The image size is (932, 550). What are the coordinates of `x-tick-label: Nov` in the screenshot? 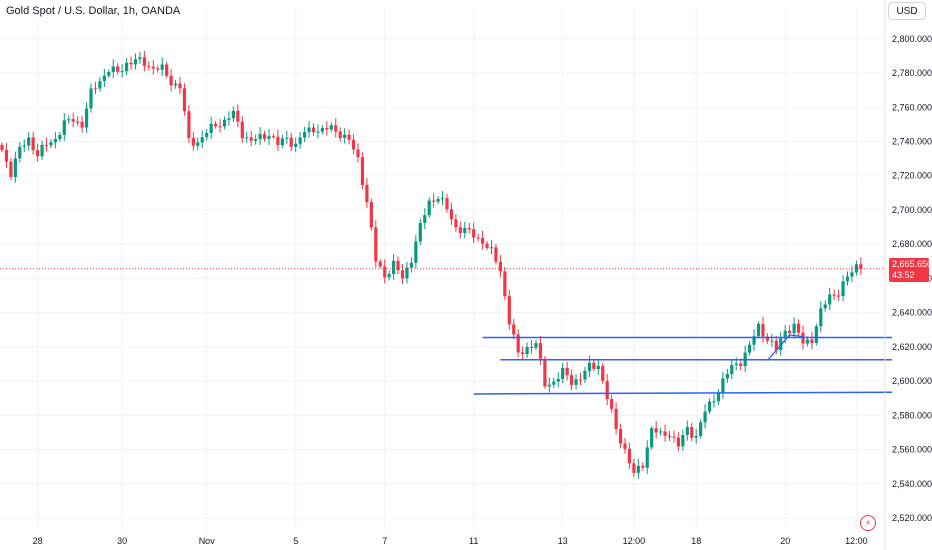 It's located at (207, 541).